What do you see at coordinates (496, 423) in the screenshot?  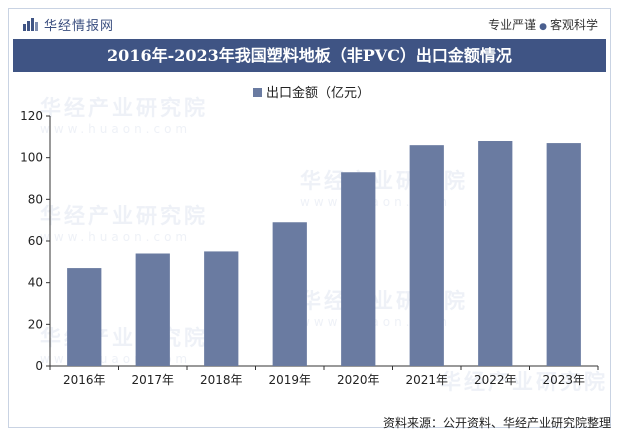 I see `source-note: 资料来源：公开资料、华经产业研究院整理` at bounding box center [496, 423].